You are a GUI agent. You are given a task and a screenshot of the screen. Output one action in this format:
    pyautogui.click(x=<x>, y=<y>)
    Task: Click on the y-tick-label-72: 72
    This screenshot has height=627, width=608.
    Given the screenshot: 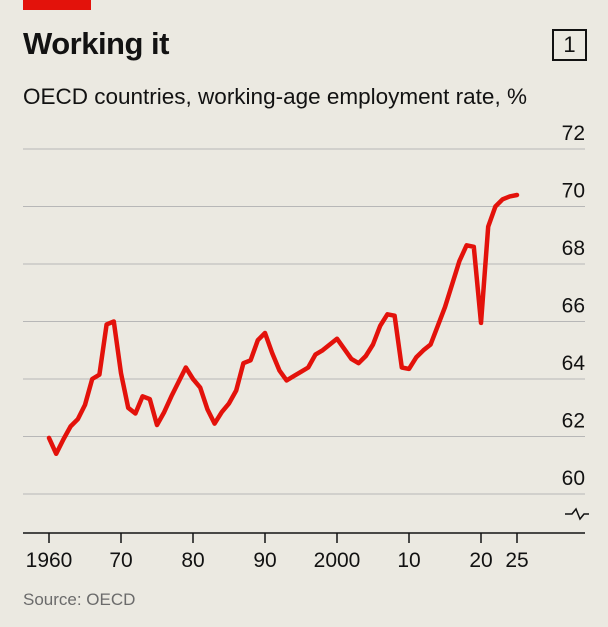 What is the action you would take?
    pyautogui.click(x=573, y=133)
    